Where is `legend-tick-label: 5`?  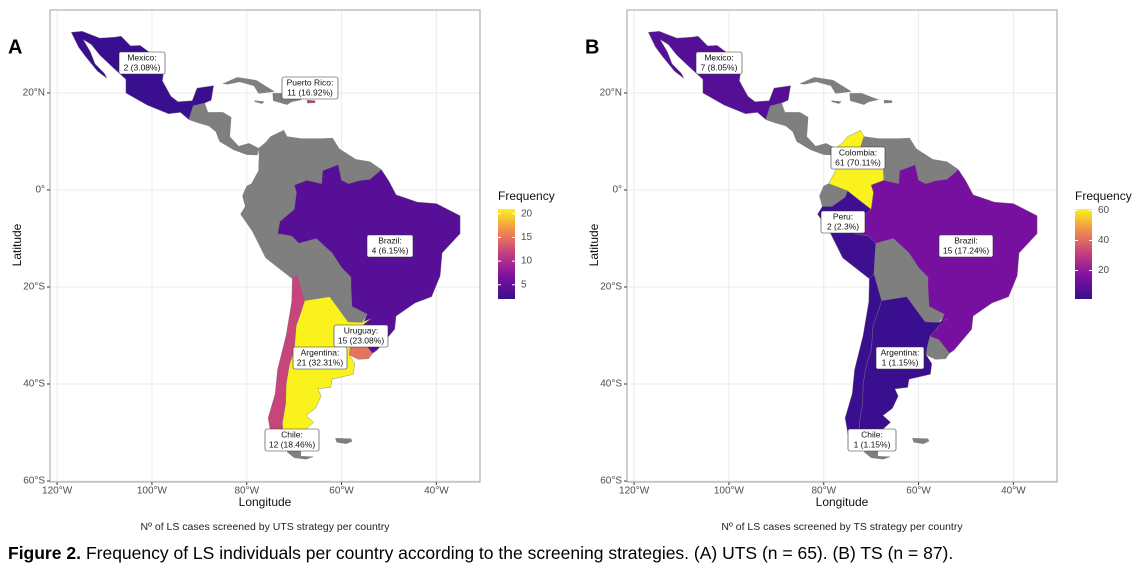
legend-tick-label: 5 is located at coordinates (524, 284).